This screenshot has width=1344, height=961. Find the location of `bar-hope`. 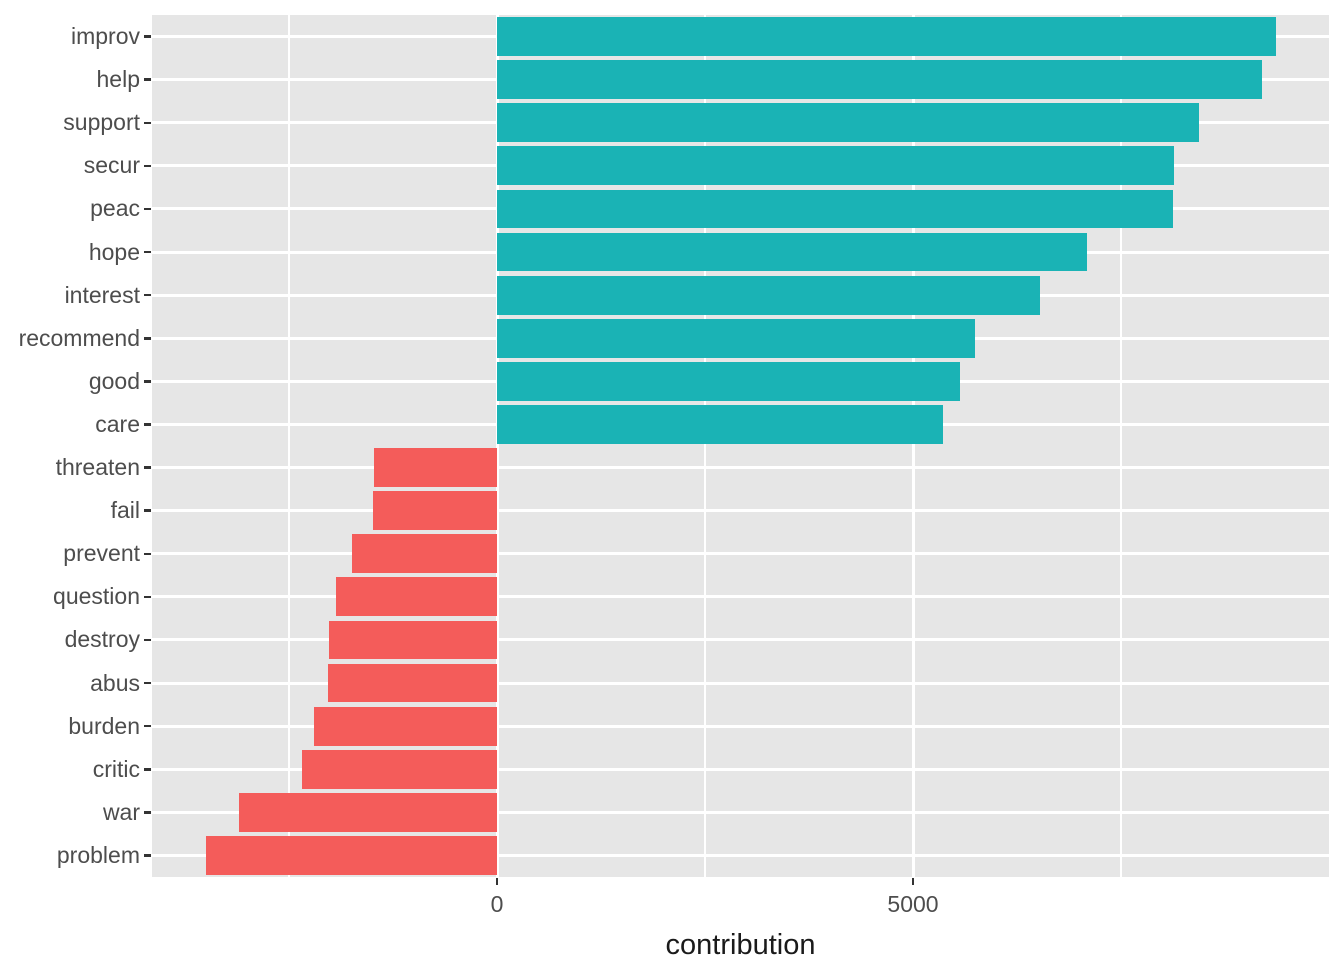

bar-hope is located at coordinates (792, 252).